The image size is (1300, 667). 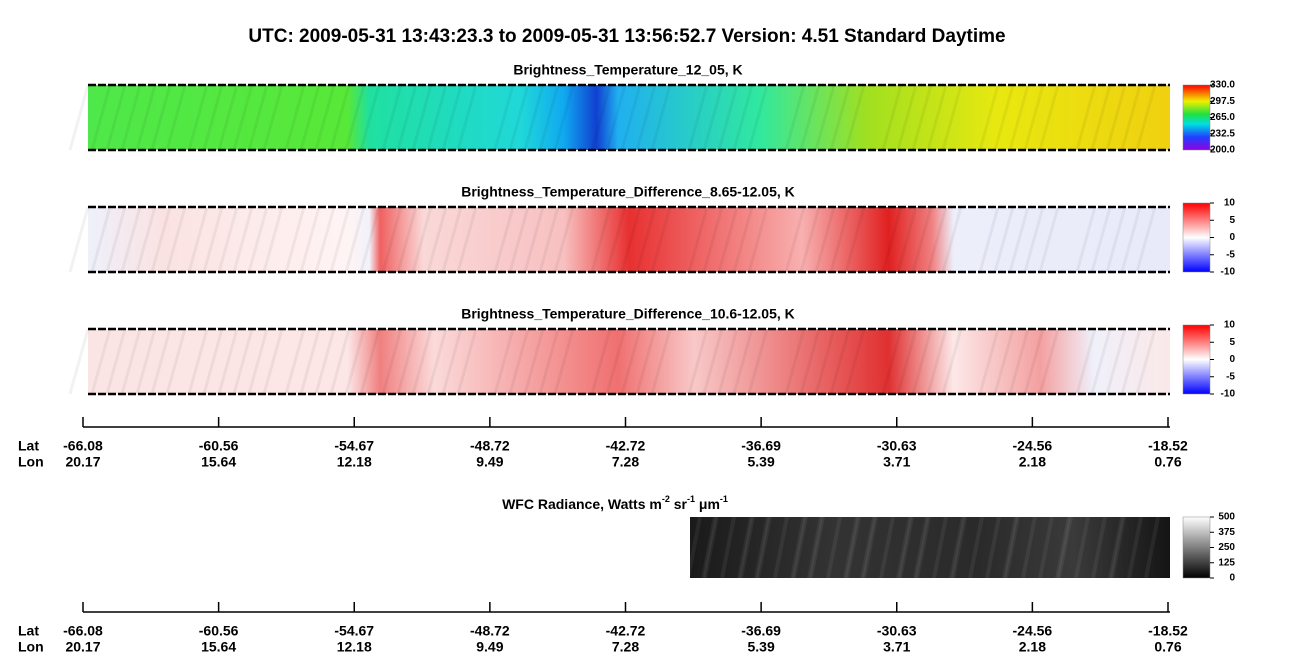 I want to click on lon-tick-label: 2.18, so click(x=1032, y=462).